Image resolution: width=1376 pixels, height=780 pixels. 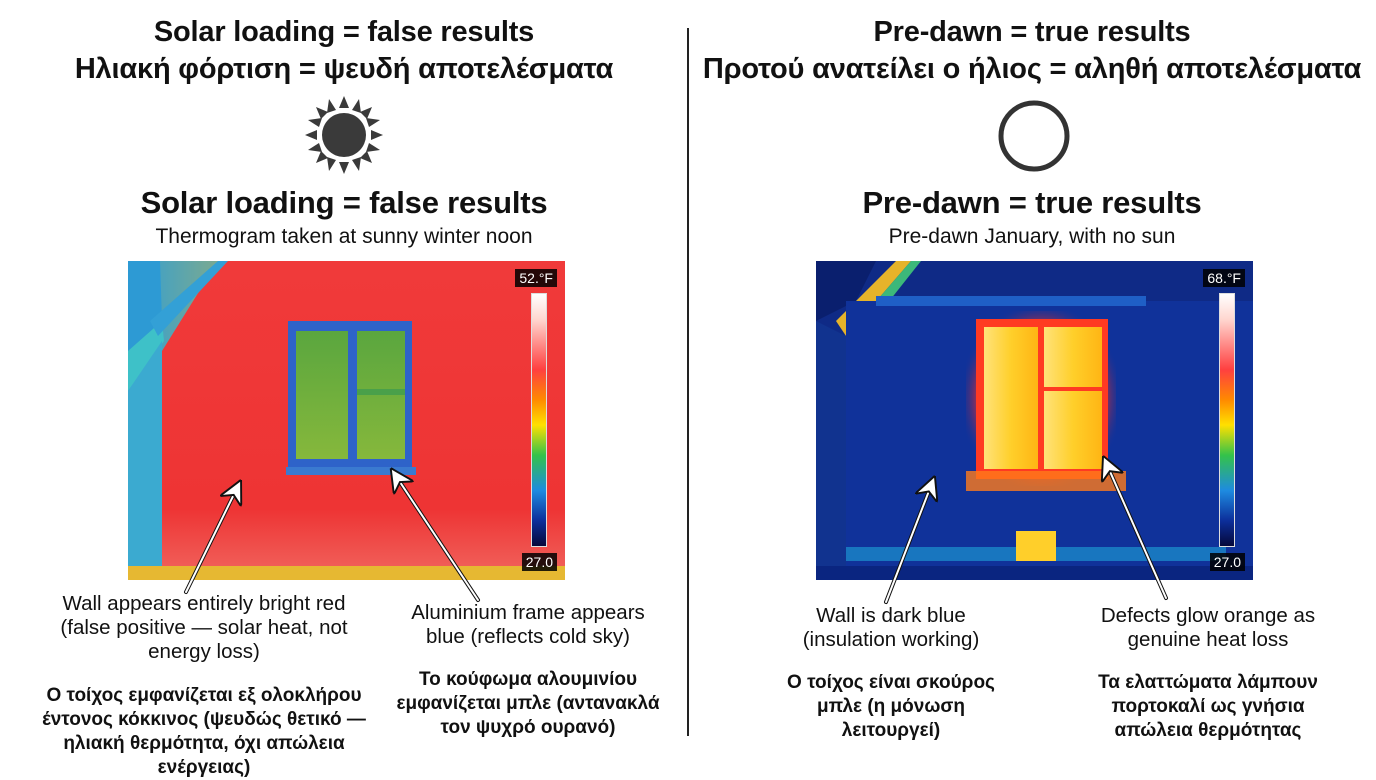 I want to click on header-greek: Ηλιακή φόρτιση = ψευδή αποτελέσματα, so click(x=344, y=69).